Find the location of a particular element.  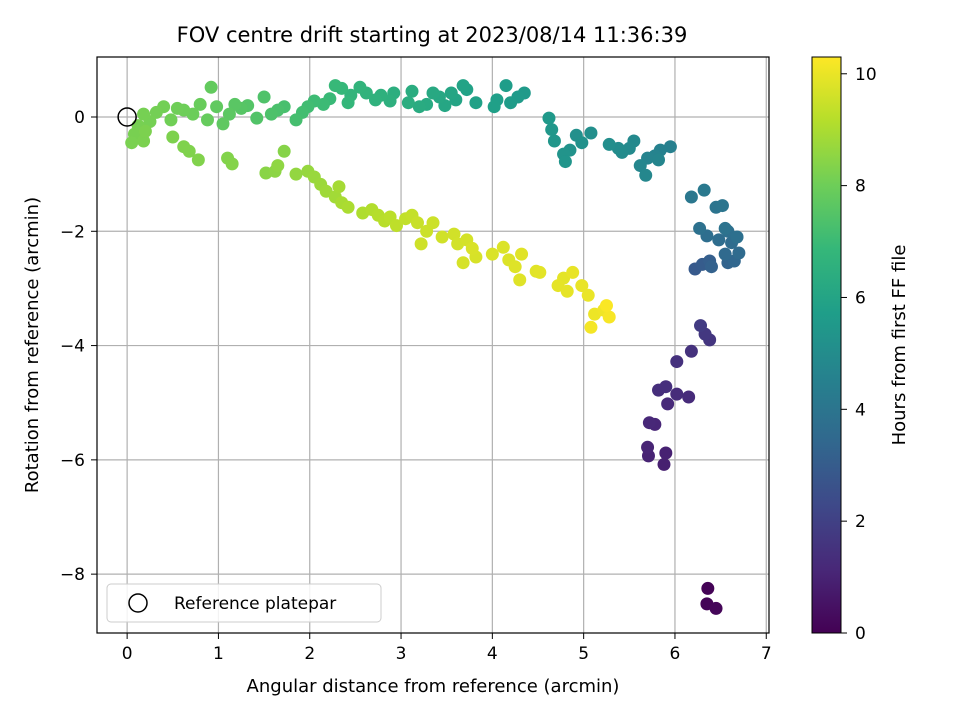

x-axis-ticks: 0 1 2 3 4 5 6 7 is located at coordinates (447, 648).